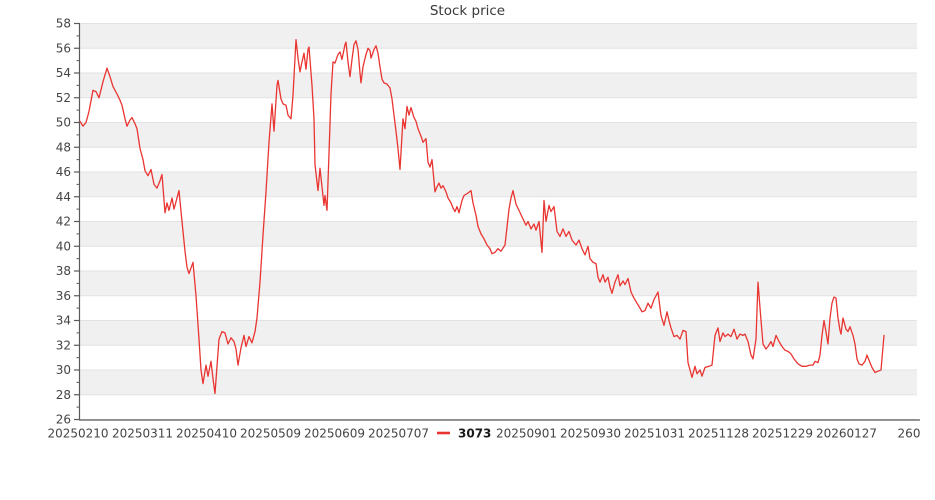 The image size is (935, 500). I want to click on y-tick-label: 28, so click(63, 395).